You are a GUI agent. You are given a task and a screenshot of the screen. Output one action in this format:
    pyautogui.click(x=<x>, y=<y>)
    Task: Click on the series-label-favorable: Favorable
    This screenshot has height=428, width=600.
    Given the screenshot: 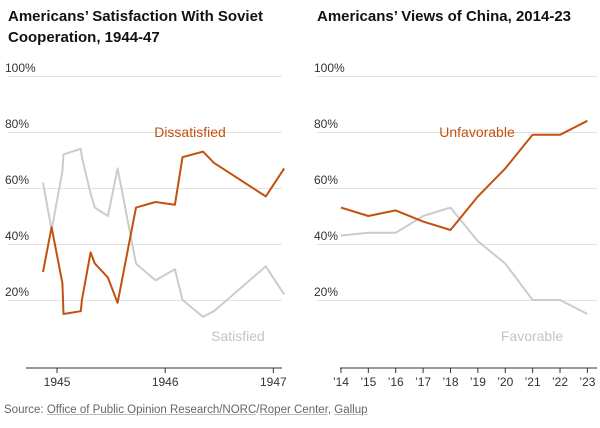 What is the action you would take?
    pyautogui.click(x=532, y=336)
    